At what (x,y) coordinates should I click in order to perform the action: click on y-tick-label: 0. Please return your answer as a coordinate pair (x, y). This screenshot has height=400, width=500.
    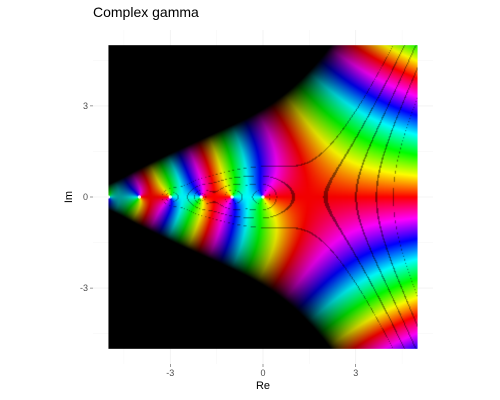
    Looking at the image, I should click on (85, 197).